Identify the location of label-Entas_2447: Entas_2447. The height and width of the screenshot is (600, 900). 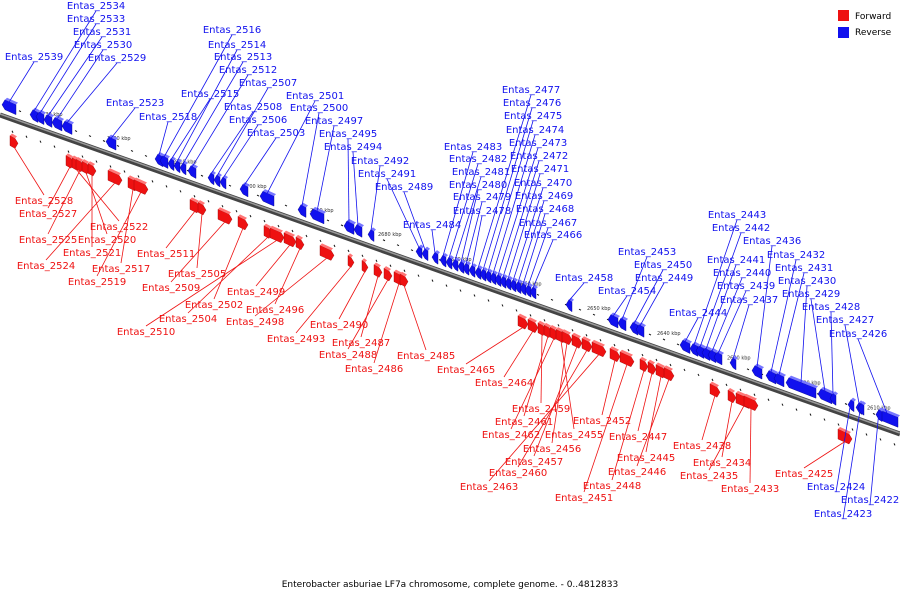
(638, 437).